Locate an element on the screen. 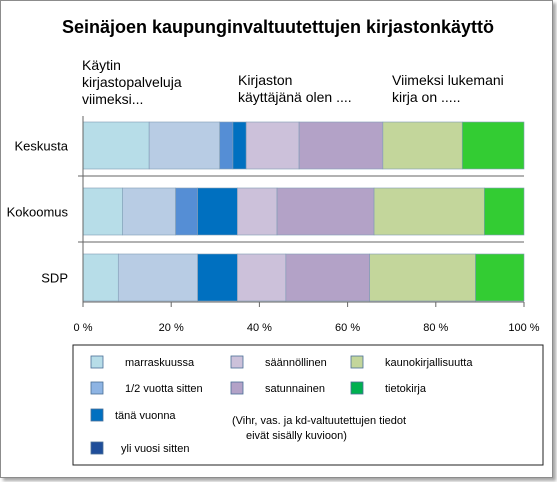 Image resolution: width=557 pixels, height=482 pixels. category-labels: Keskusta Kokoomus SDP is located at coordinates (38, 212).